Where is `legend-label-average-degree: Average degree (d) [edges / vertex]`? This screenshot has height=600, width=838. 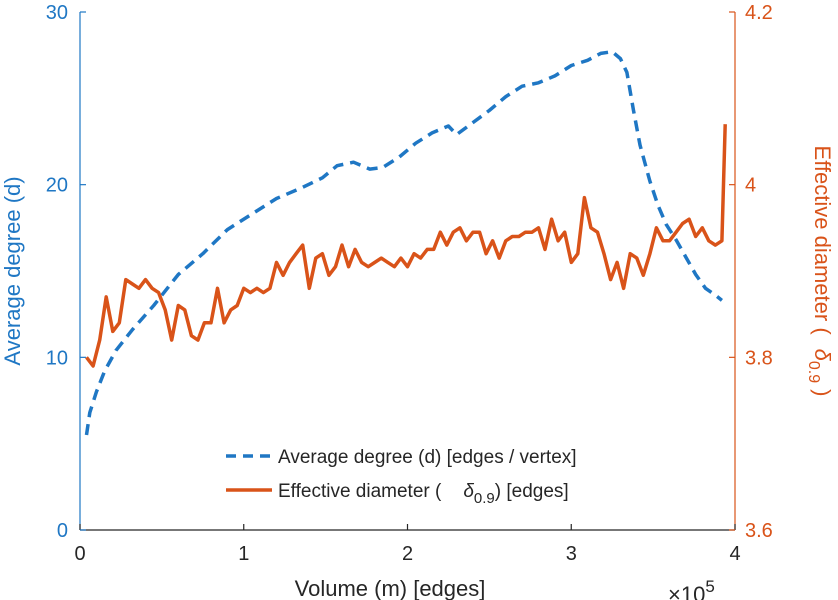
legend-label-average-degree: Average degree (d) [edges / vertex] is located at coordinates (427, 457).